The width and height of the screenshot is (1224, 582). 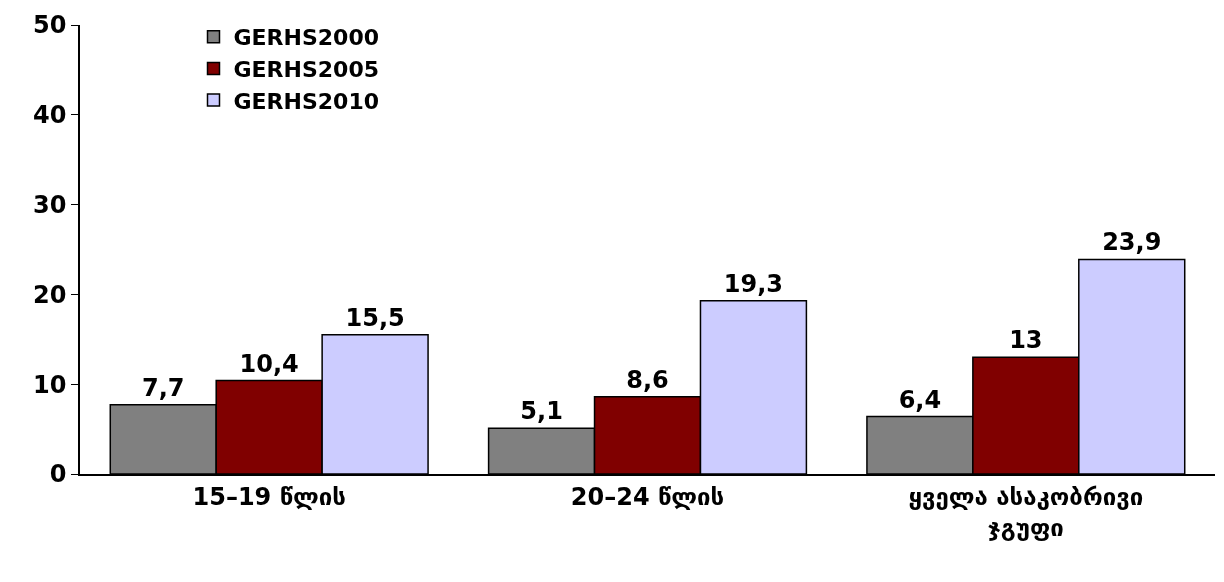 What do you see at coordinates (1026, 340) in the screenshot?
I see `data-label: 13` at bounding box center [1026, 340].